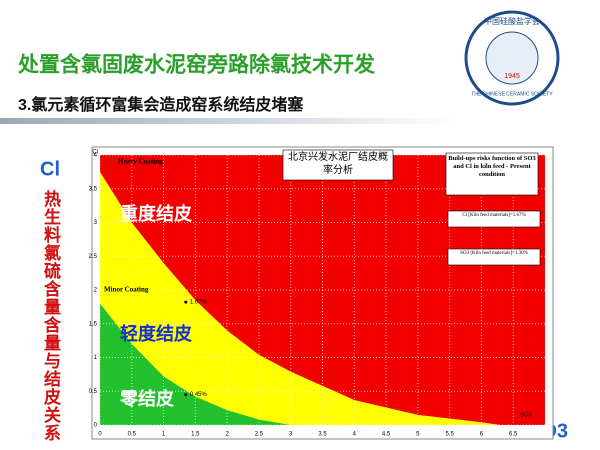 The width and height of the screenshot is (600, 450). What do you see at coordinates (418, 435) in the screenshot?
I see `x-tick-label: 5` at bounding box center [418, 435].